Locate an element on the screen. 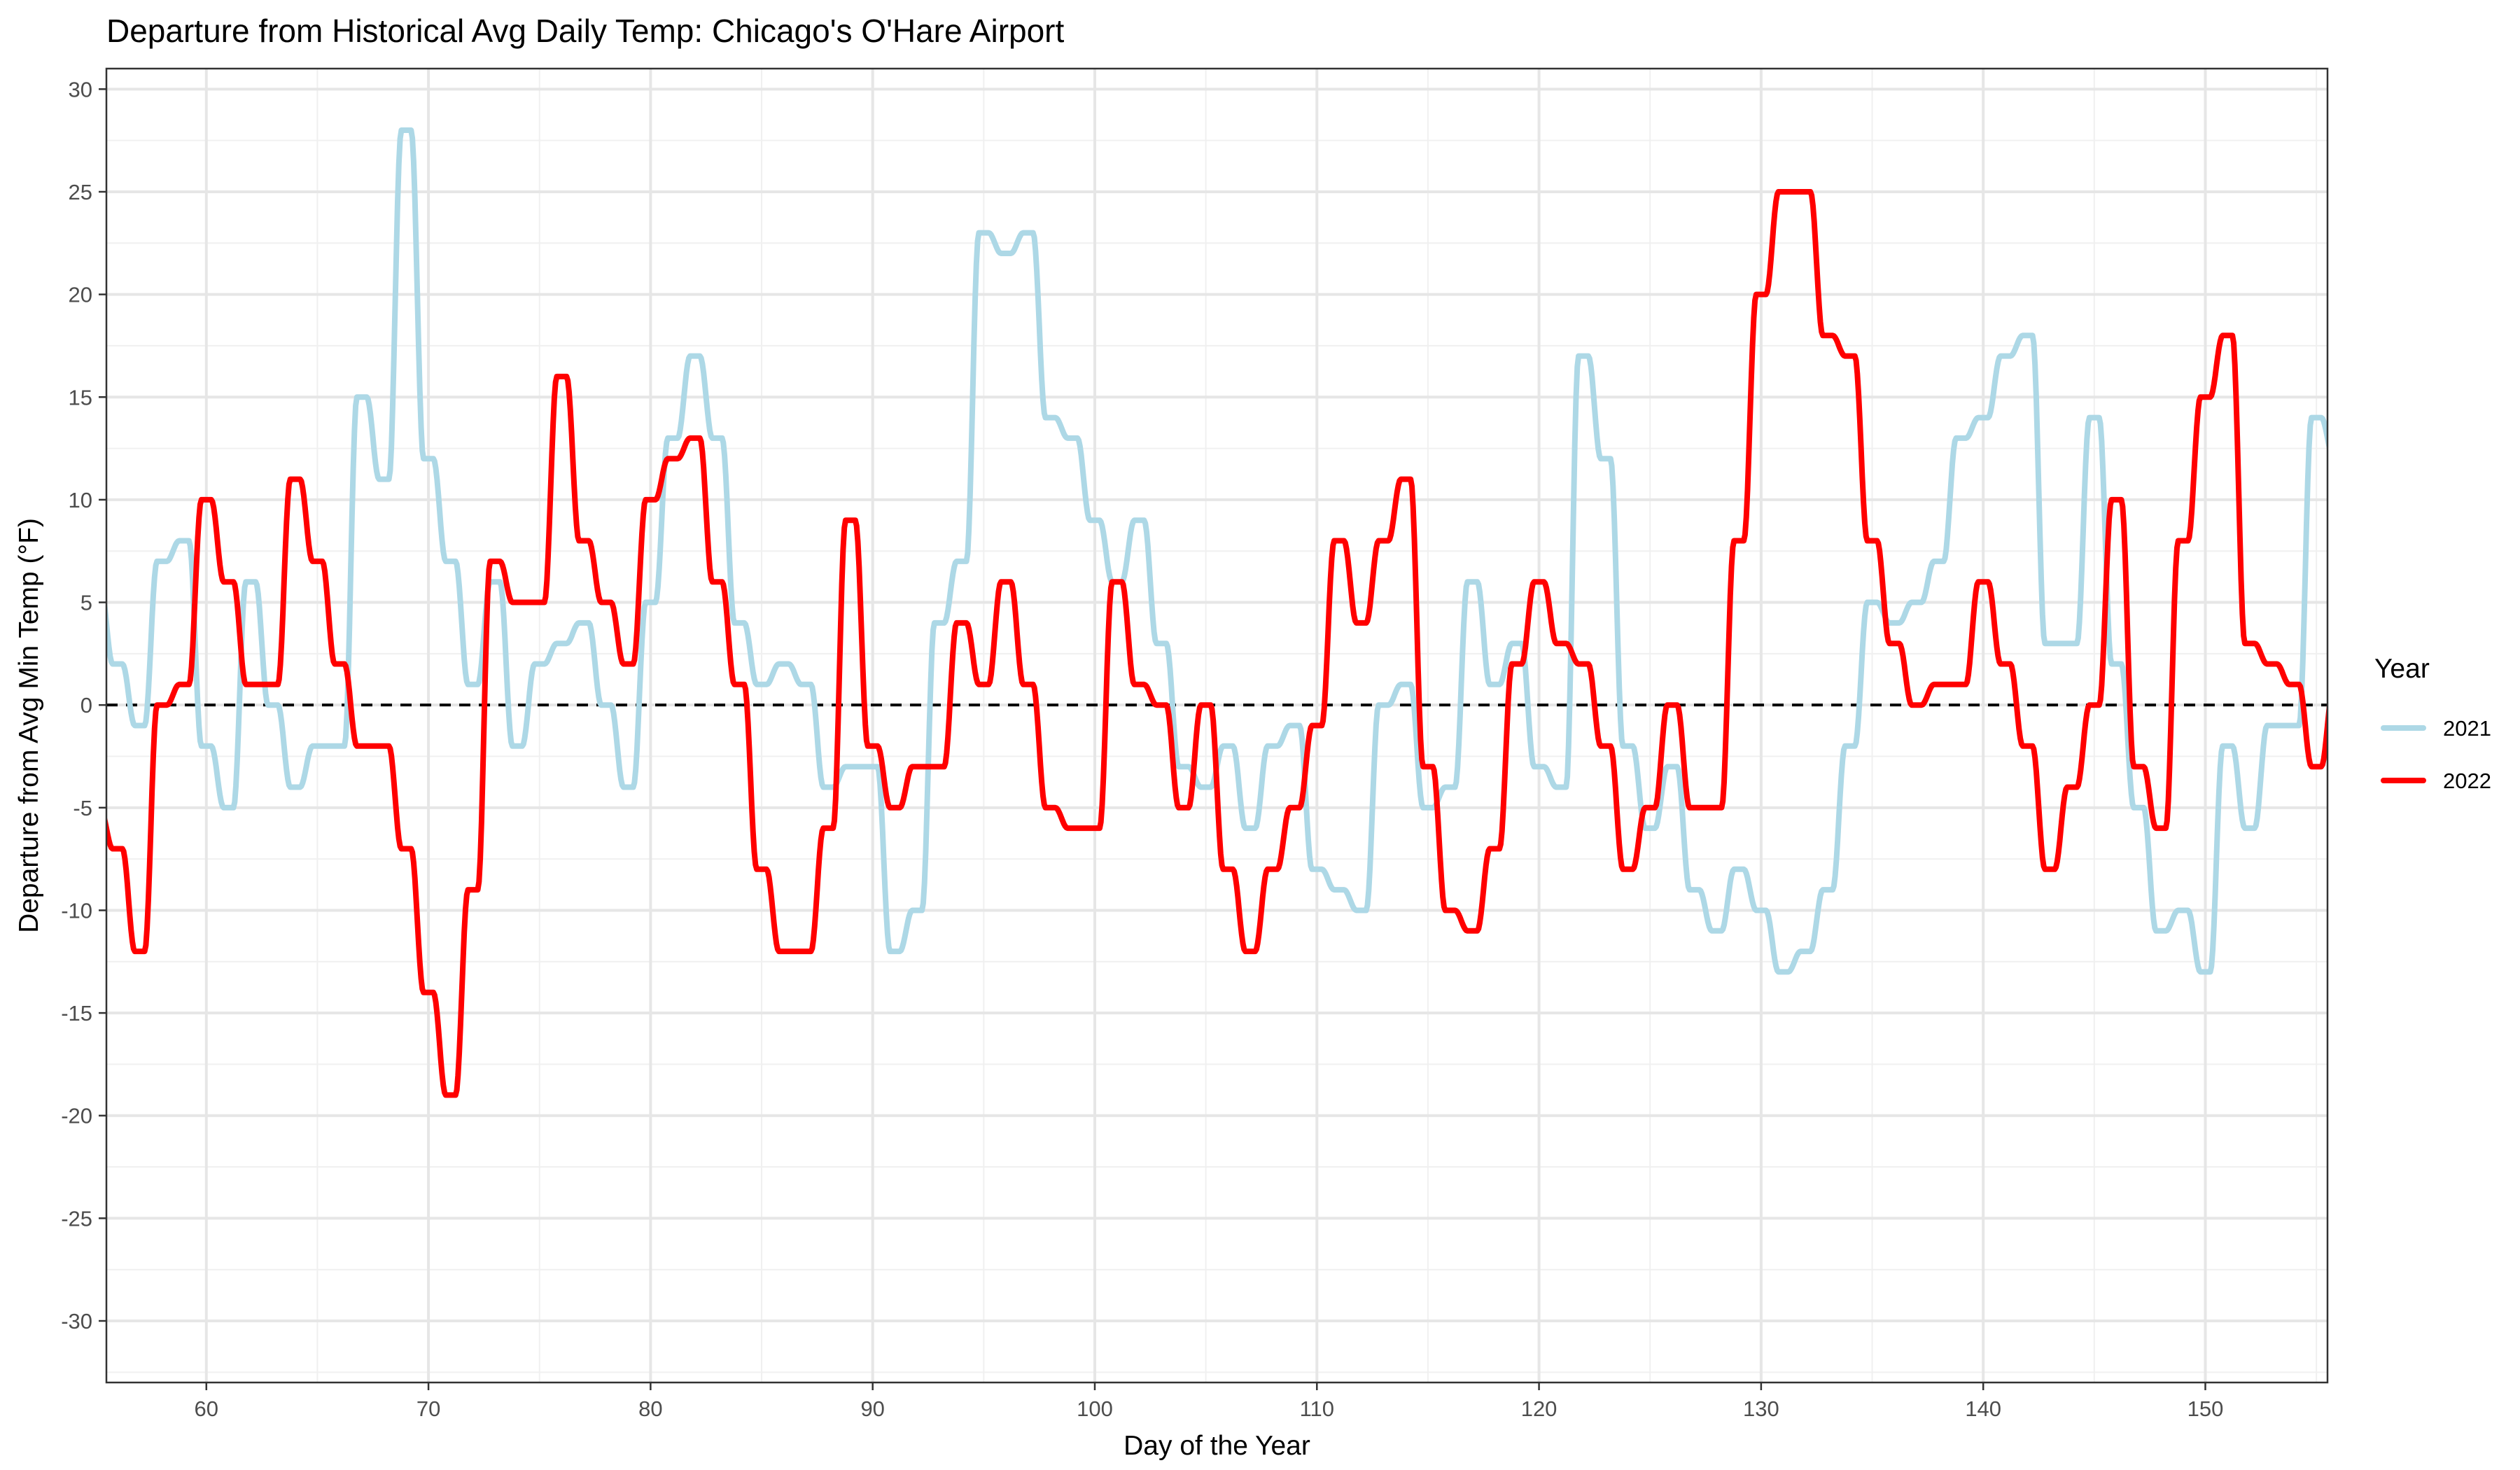  x-tick-label: 90 is located at coordinates (872, 1408).